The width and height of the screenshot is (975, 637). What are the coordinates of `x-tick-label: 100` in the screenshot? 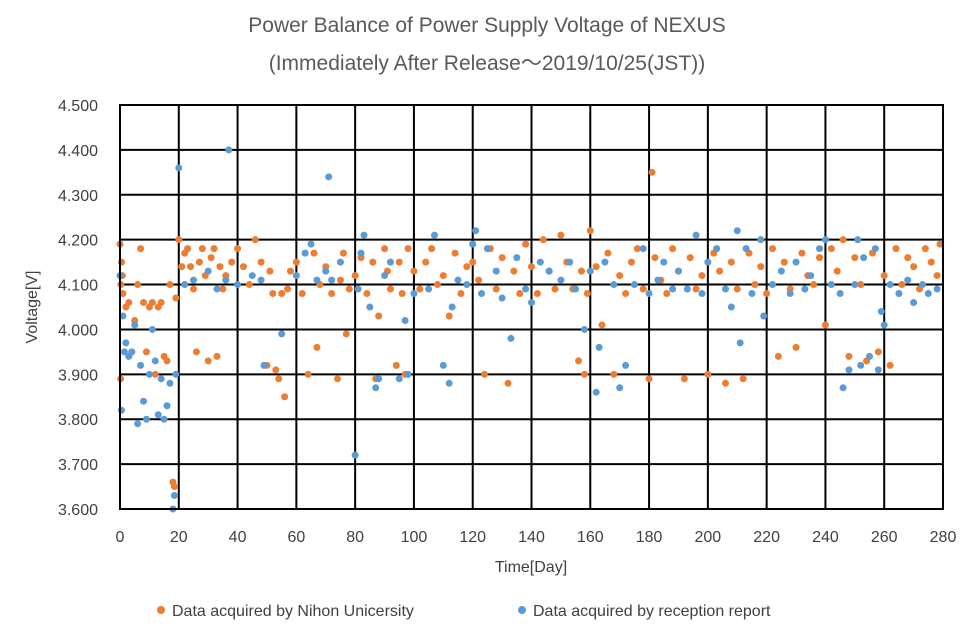 It's located at (414, 537).